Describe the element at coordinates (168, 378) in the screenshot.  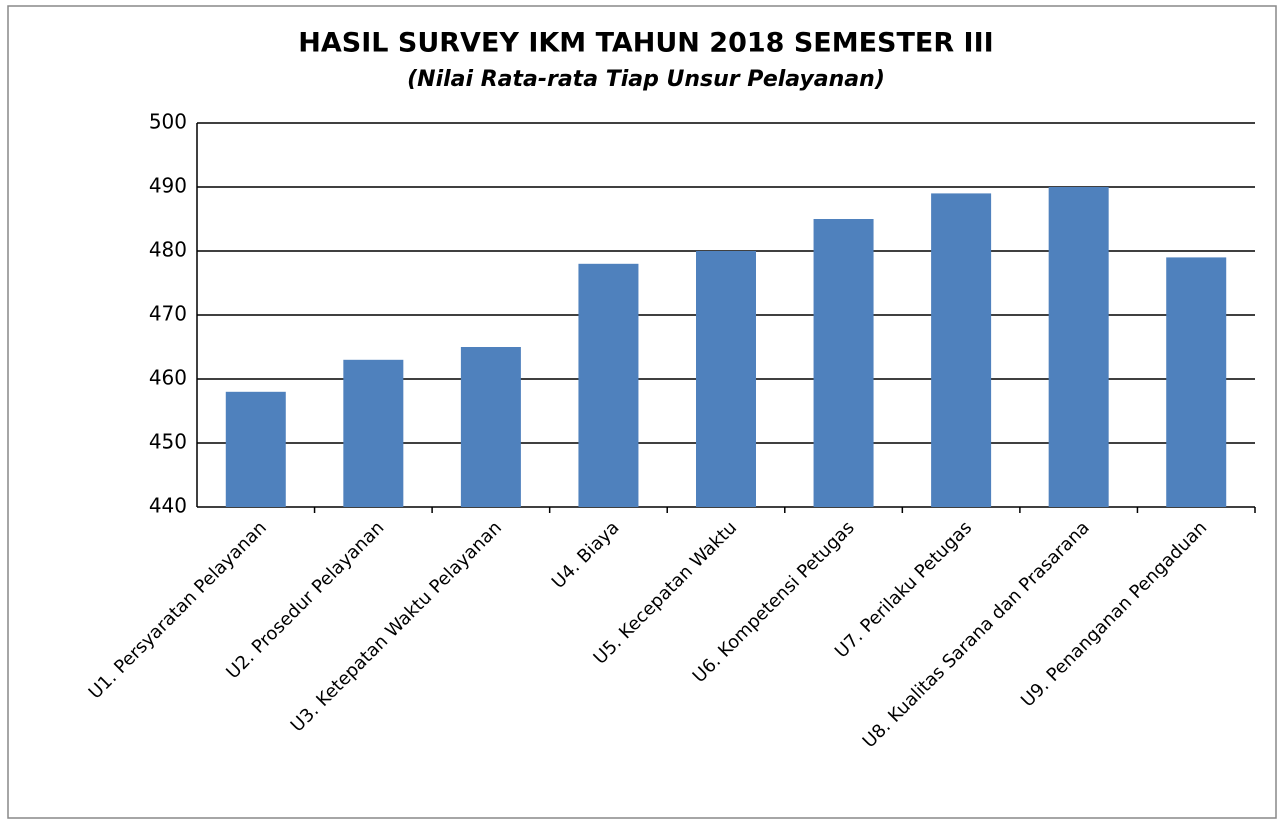
I see `y-tick-label: 460` at that location.